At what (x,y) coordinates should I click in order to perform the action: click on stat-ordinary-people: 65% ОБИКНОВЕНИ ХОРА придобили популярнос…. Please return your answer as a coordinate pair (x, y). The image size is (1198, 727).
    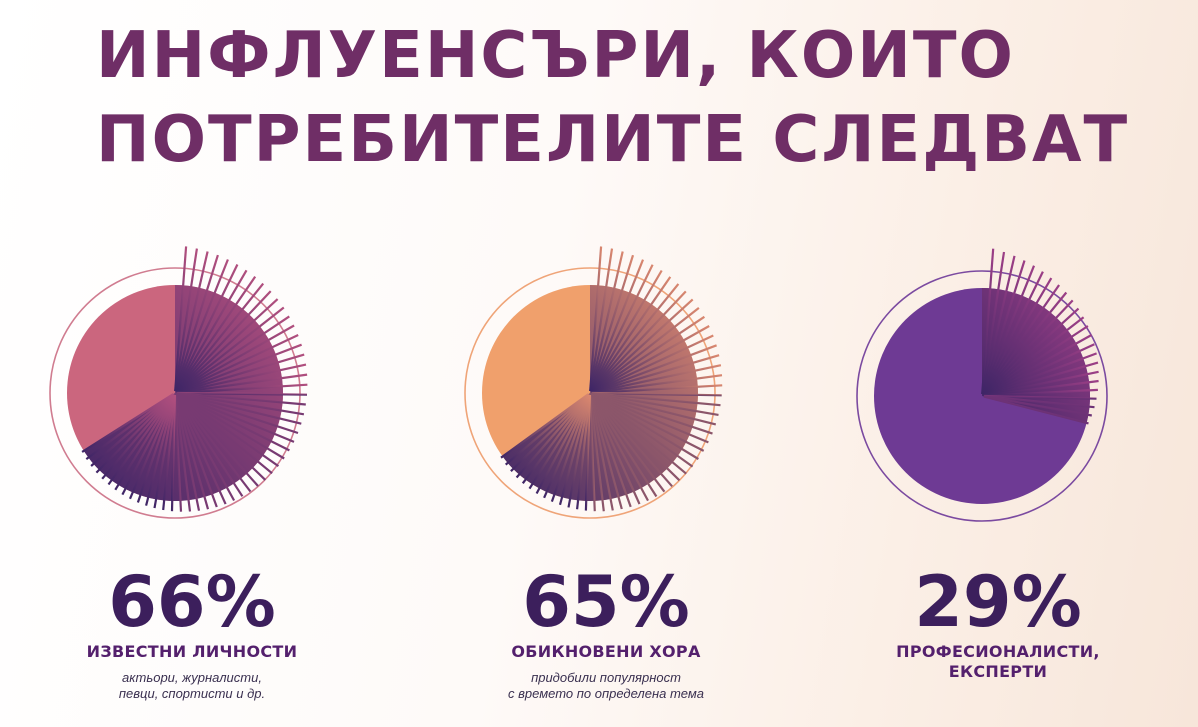
    Looking at the image, I should click on (606, 632).